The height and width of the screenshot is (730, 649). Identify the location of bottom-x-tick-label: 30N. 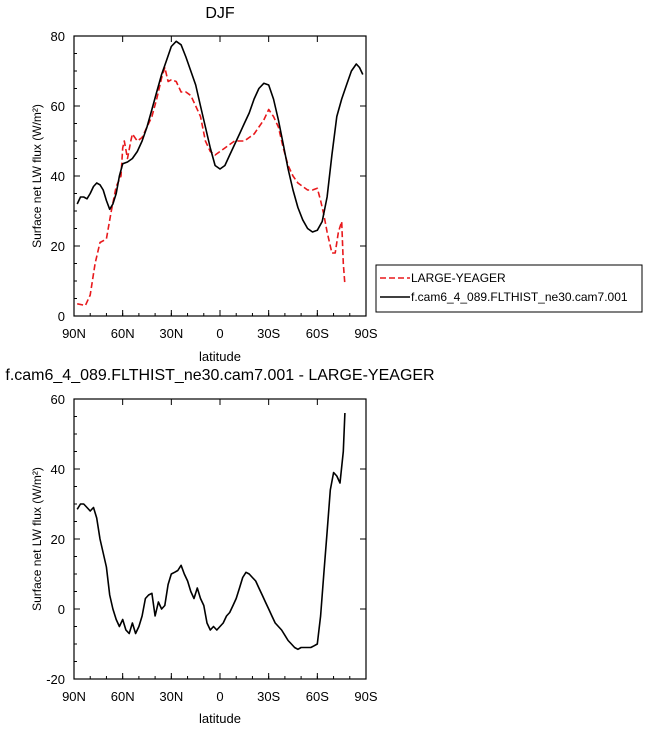
(171, 696).